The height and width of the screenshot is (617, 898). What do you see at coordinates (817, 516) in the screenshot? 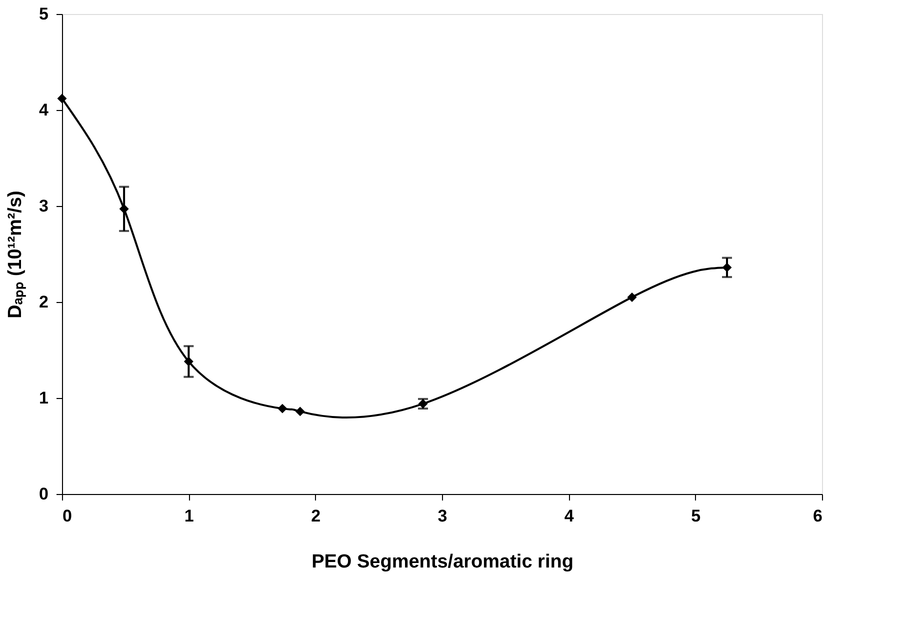
I see `x-tick-label: 6` at bounding box center [817, 516].